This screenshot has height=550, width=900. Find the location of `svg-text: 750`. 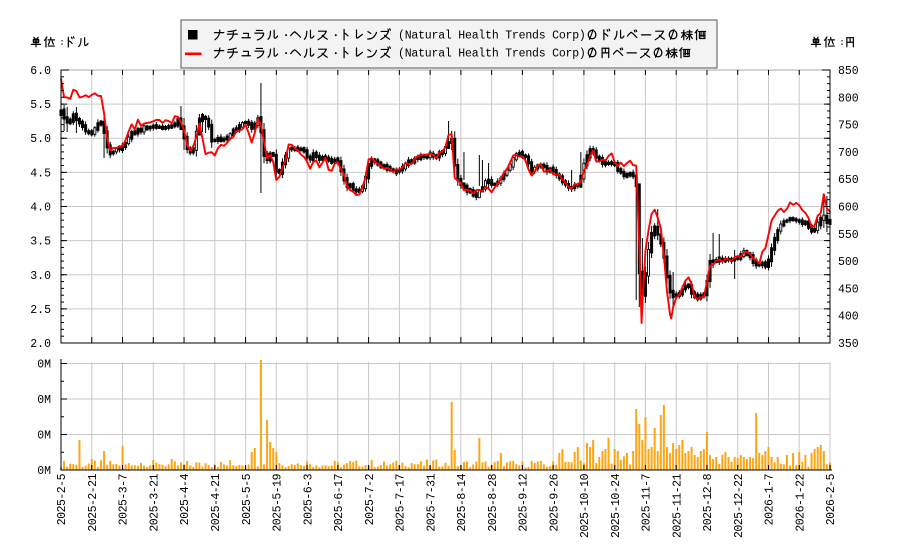

svg-text: 750 is located at coordinates (848, 126).